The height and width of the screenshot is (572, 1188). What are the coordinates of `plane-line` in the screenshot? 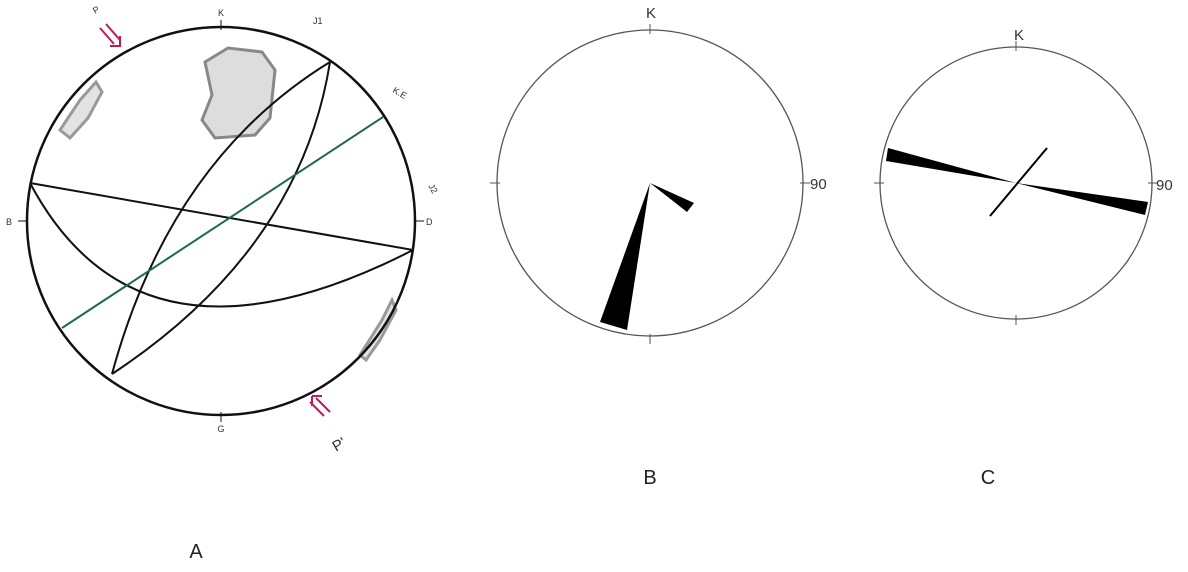 It's located at (222, 222).